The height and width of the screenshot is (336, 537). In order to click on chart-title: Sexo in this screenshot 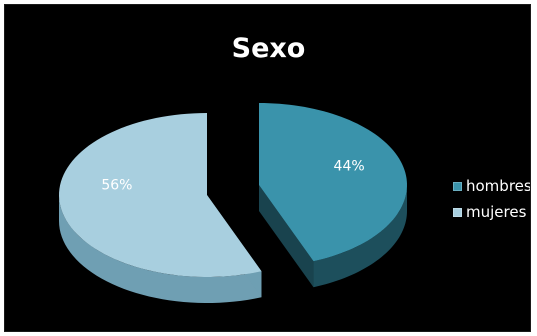, I will do `click(268, 48)`.